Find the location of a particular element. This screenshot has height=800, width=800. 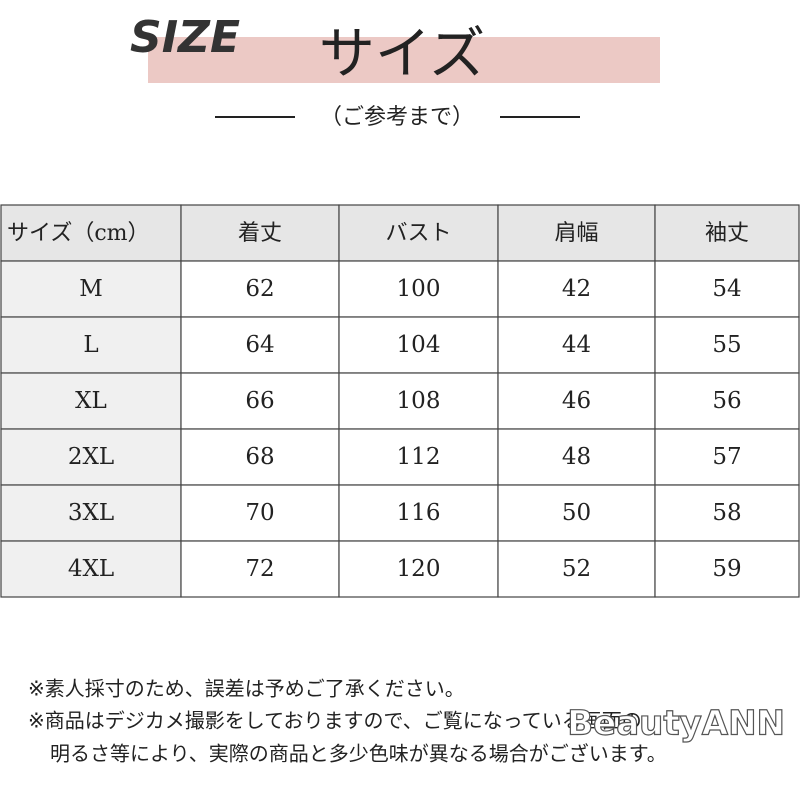

cell-value: 104 is located at coordinates (419, 345).